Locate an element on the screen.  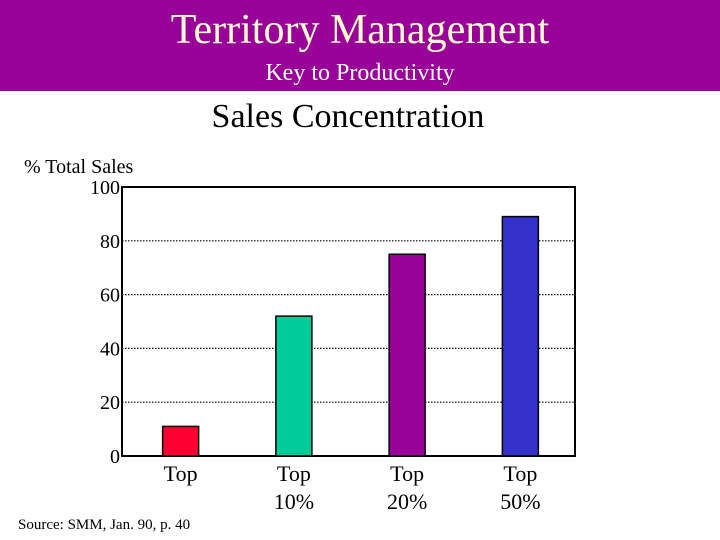
x-category-label: 50% is located at coordinates (520, 501).